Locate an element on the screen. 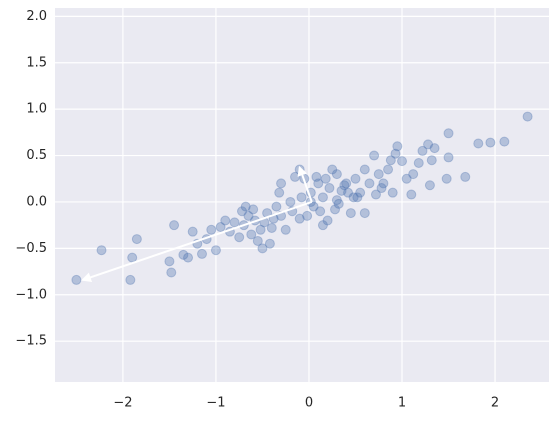  y-tick-label: 2.0 is located at coordinates (36, 16).